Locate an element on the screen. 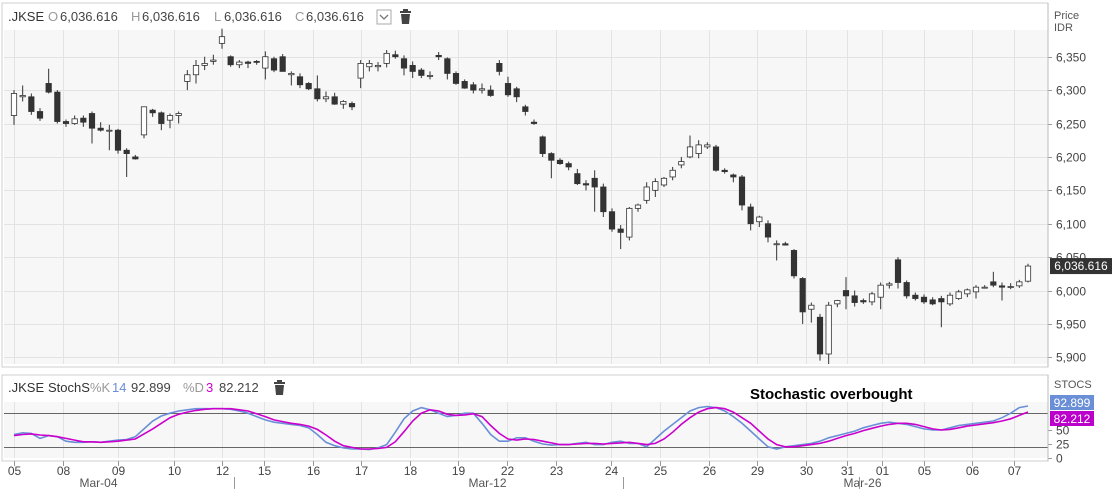  price-axis-title-line1: Price is located at coordinates (1066, 16).